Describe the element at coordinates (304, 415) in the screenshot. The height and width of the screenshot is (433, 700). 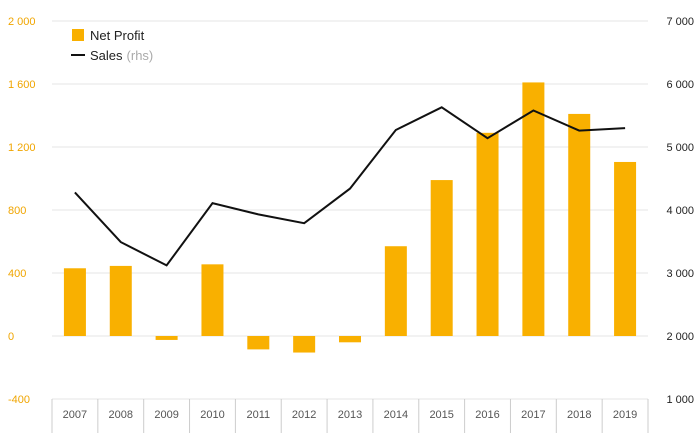
I see `x-tick-label: 2012` at that location.